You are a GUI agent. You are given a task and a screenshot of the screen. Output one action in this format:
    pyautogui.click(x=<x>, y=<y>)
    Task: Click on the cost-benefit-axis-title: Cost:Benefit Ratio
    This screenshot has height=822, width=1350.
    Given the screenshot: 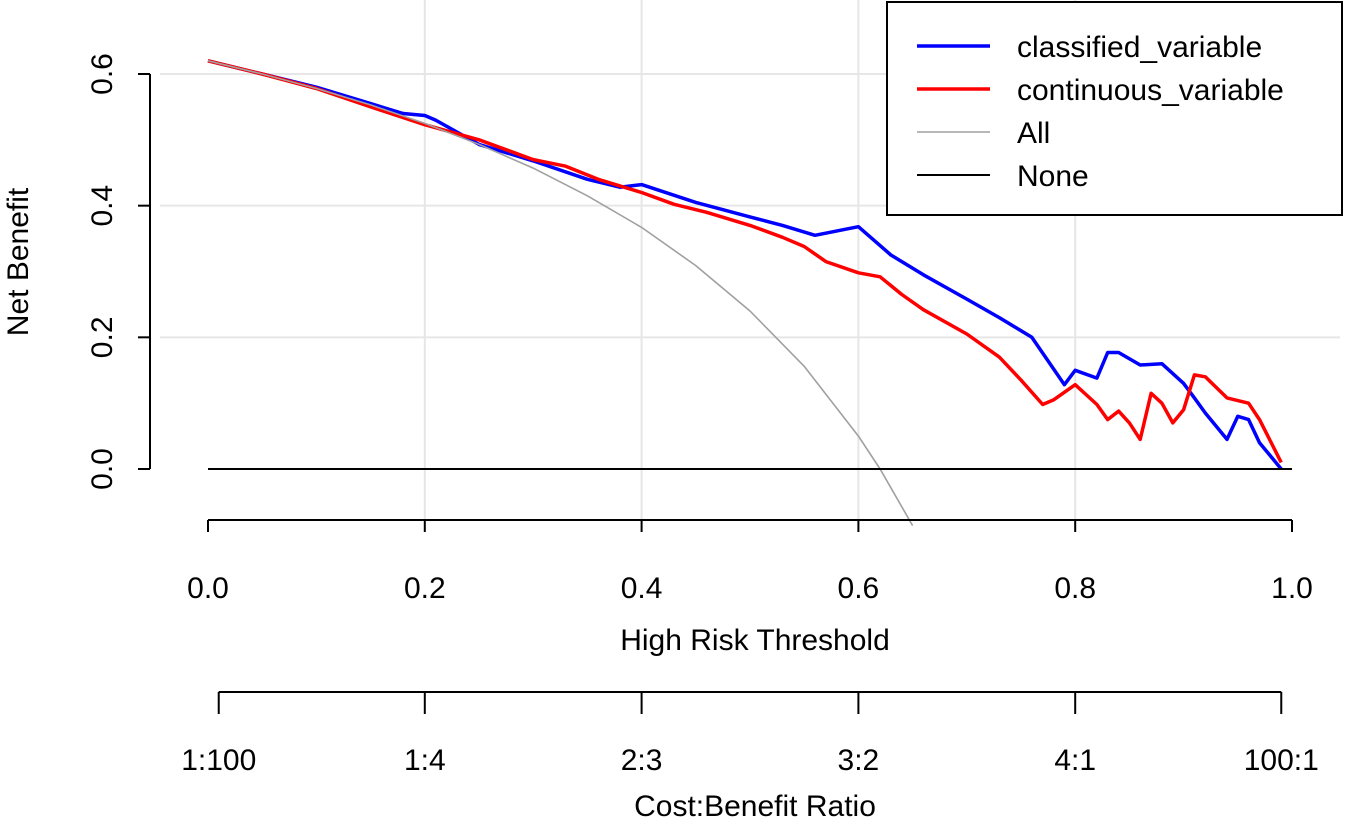 What is the action you would take?
    pyautogui.click(x=755, y=806)
    